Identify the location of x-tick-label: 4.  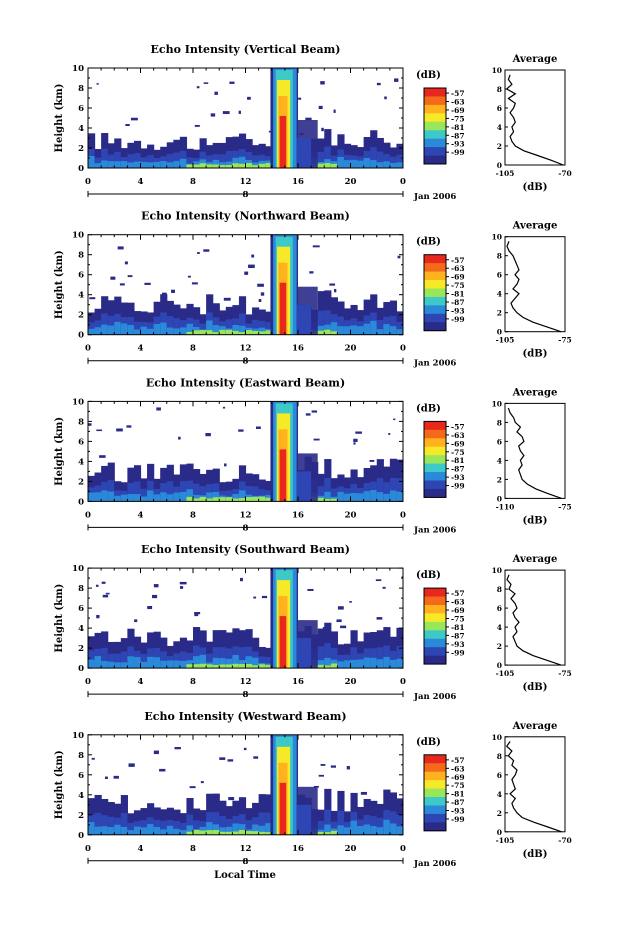
(141, 682).